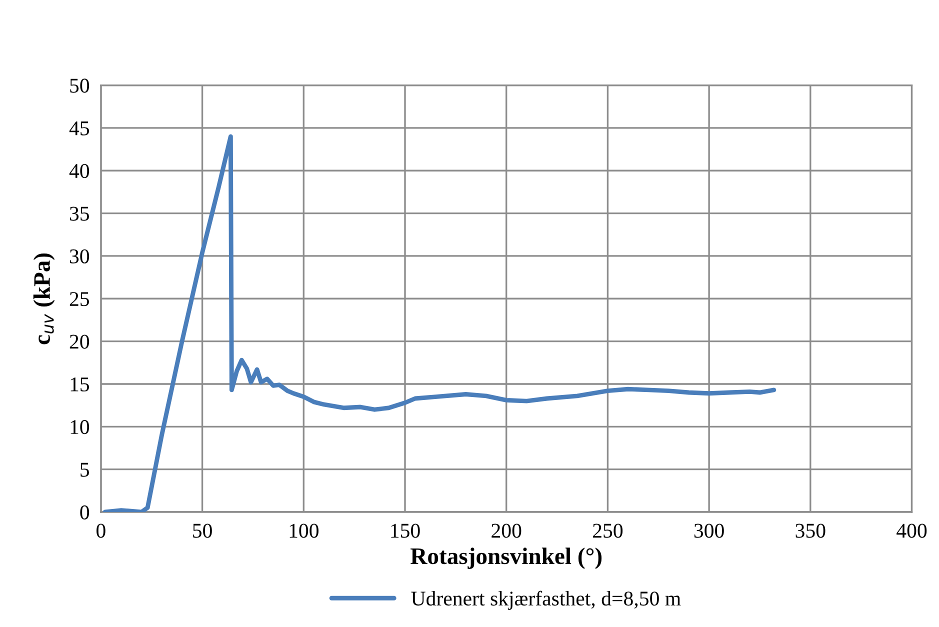 This screenshot has width=939, height=627. I want to click on x-tick-label: 200, so click(507, 531).